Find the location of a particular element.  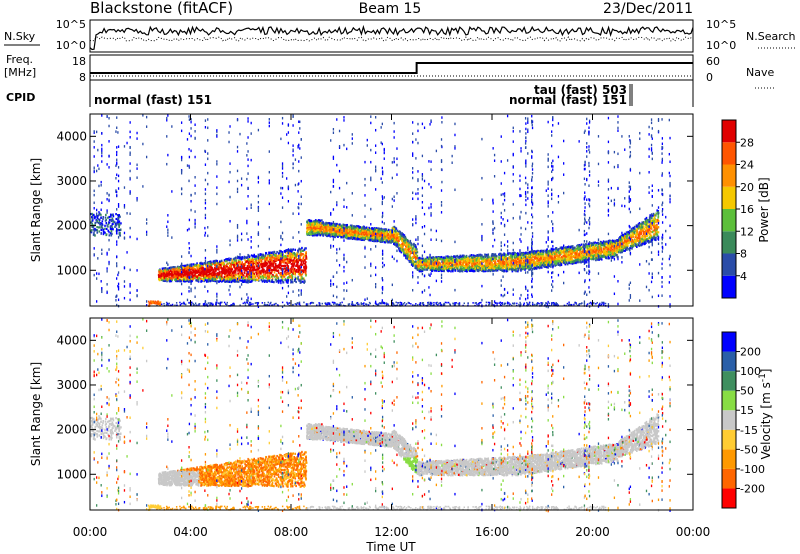

sky-noise-line is located at coordinates (391, 37).